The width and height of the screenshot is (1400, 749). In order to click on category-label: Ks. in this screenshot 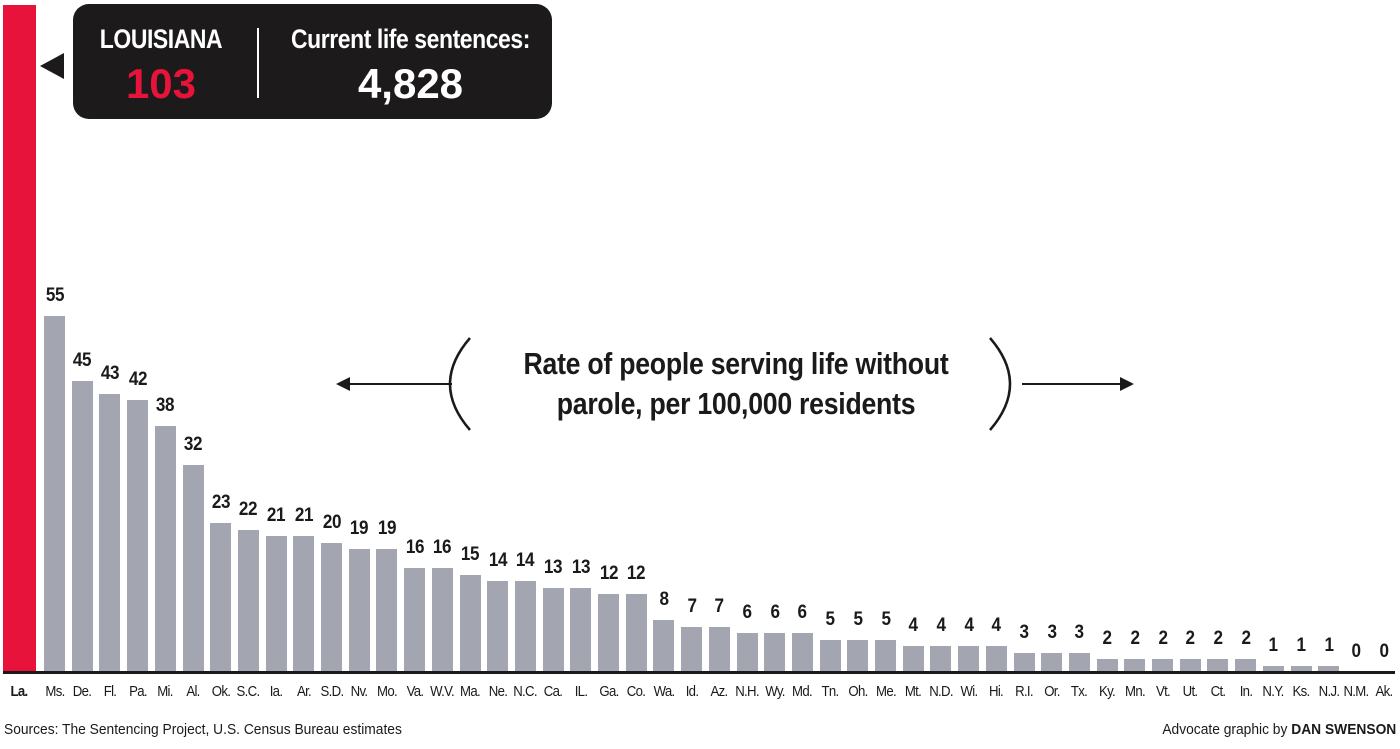, I will do `click(1301, 691)`.